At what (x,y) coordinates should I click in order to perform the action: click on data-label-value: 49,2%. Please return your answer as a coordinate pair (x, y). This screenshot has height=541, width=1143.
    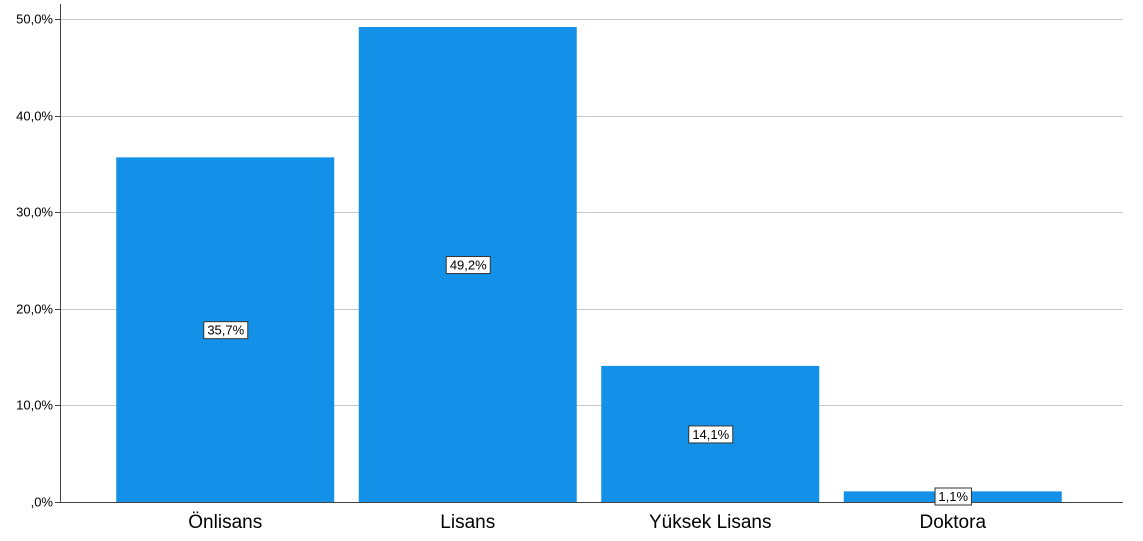
    Looking at the image, I should click on (468, 265).